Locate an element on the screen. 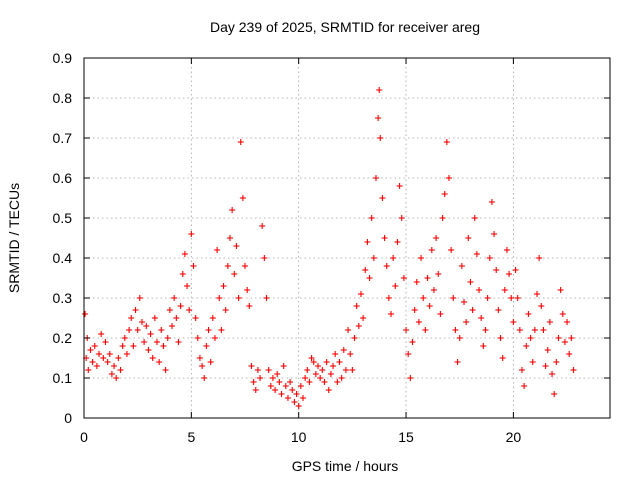 This screenshot has height=480, width=640. y-tick-label: 0.5 is located at coordinates (63, 218).